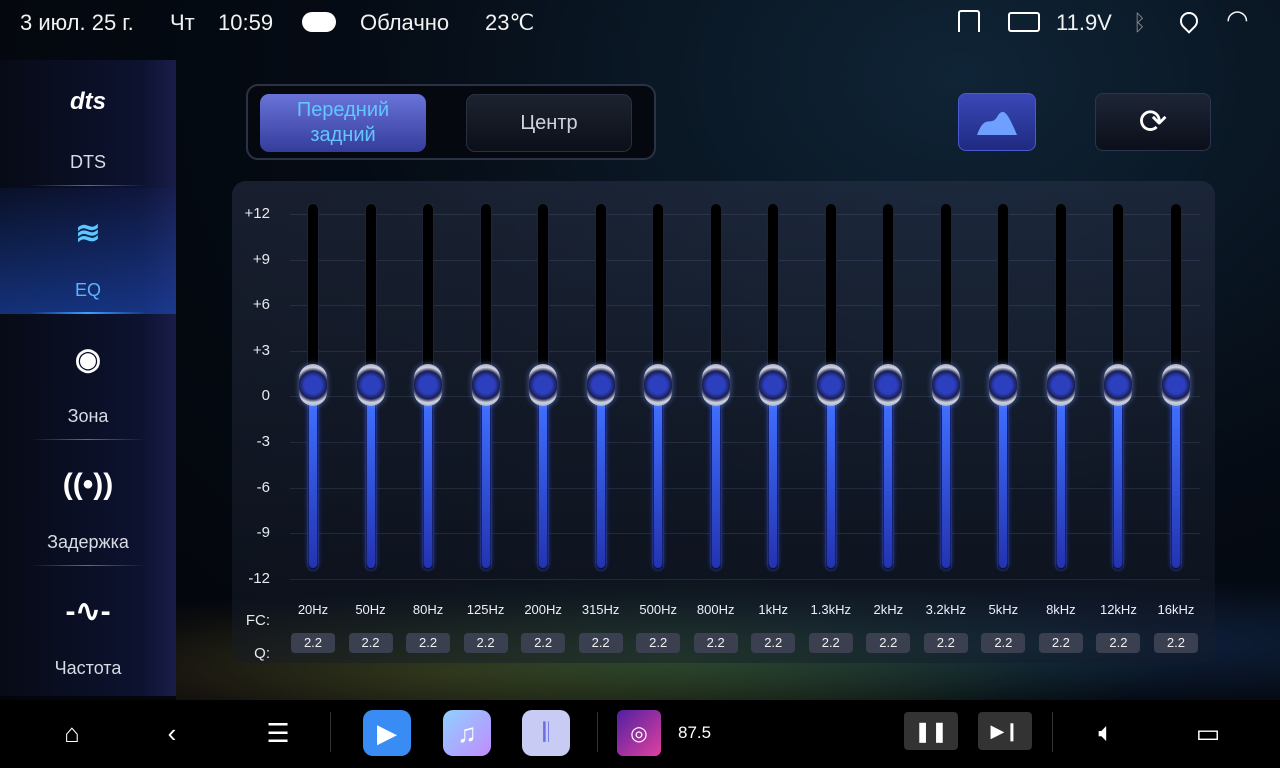 The height and width of the screenshot is (768, 1280). I want to click on band-frequency: 16kHz, so click(1176, 609).